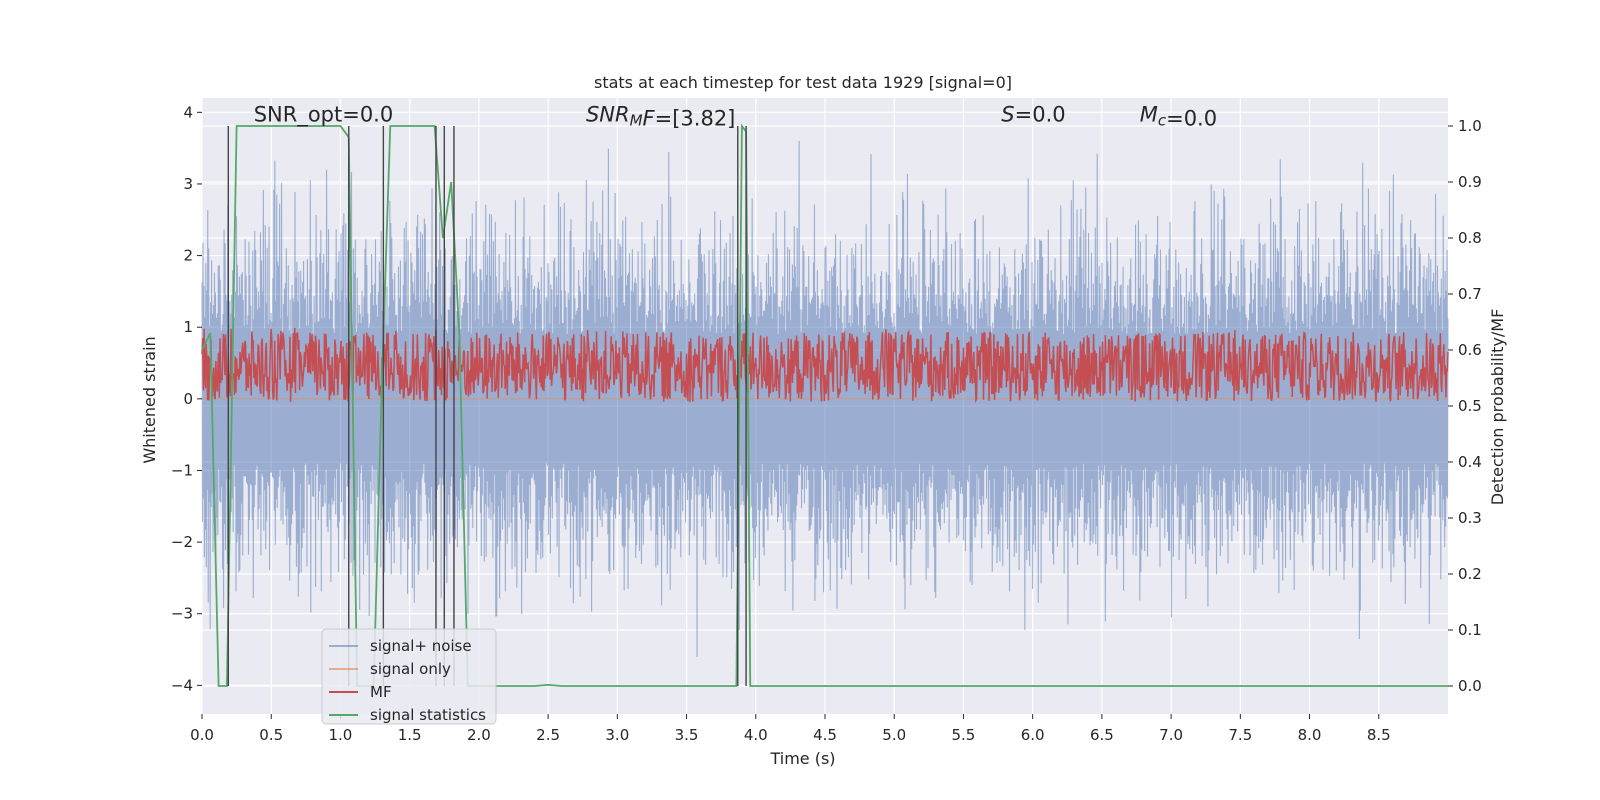  What do you see at coordinates (1470, 350) in the screenshot?
I see `y2-tick-label: 0.6` at bounding box center [1470, 350].